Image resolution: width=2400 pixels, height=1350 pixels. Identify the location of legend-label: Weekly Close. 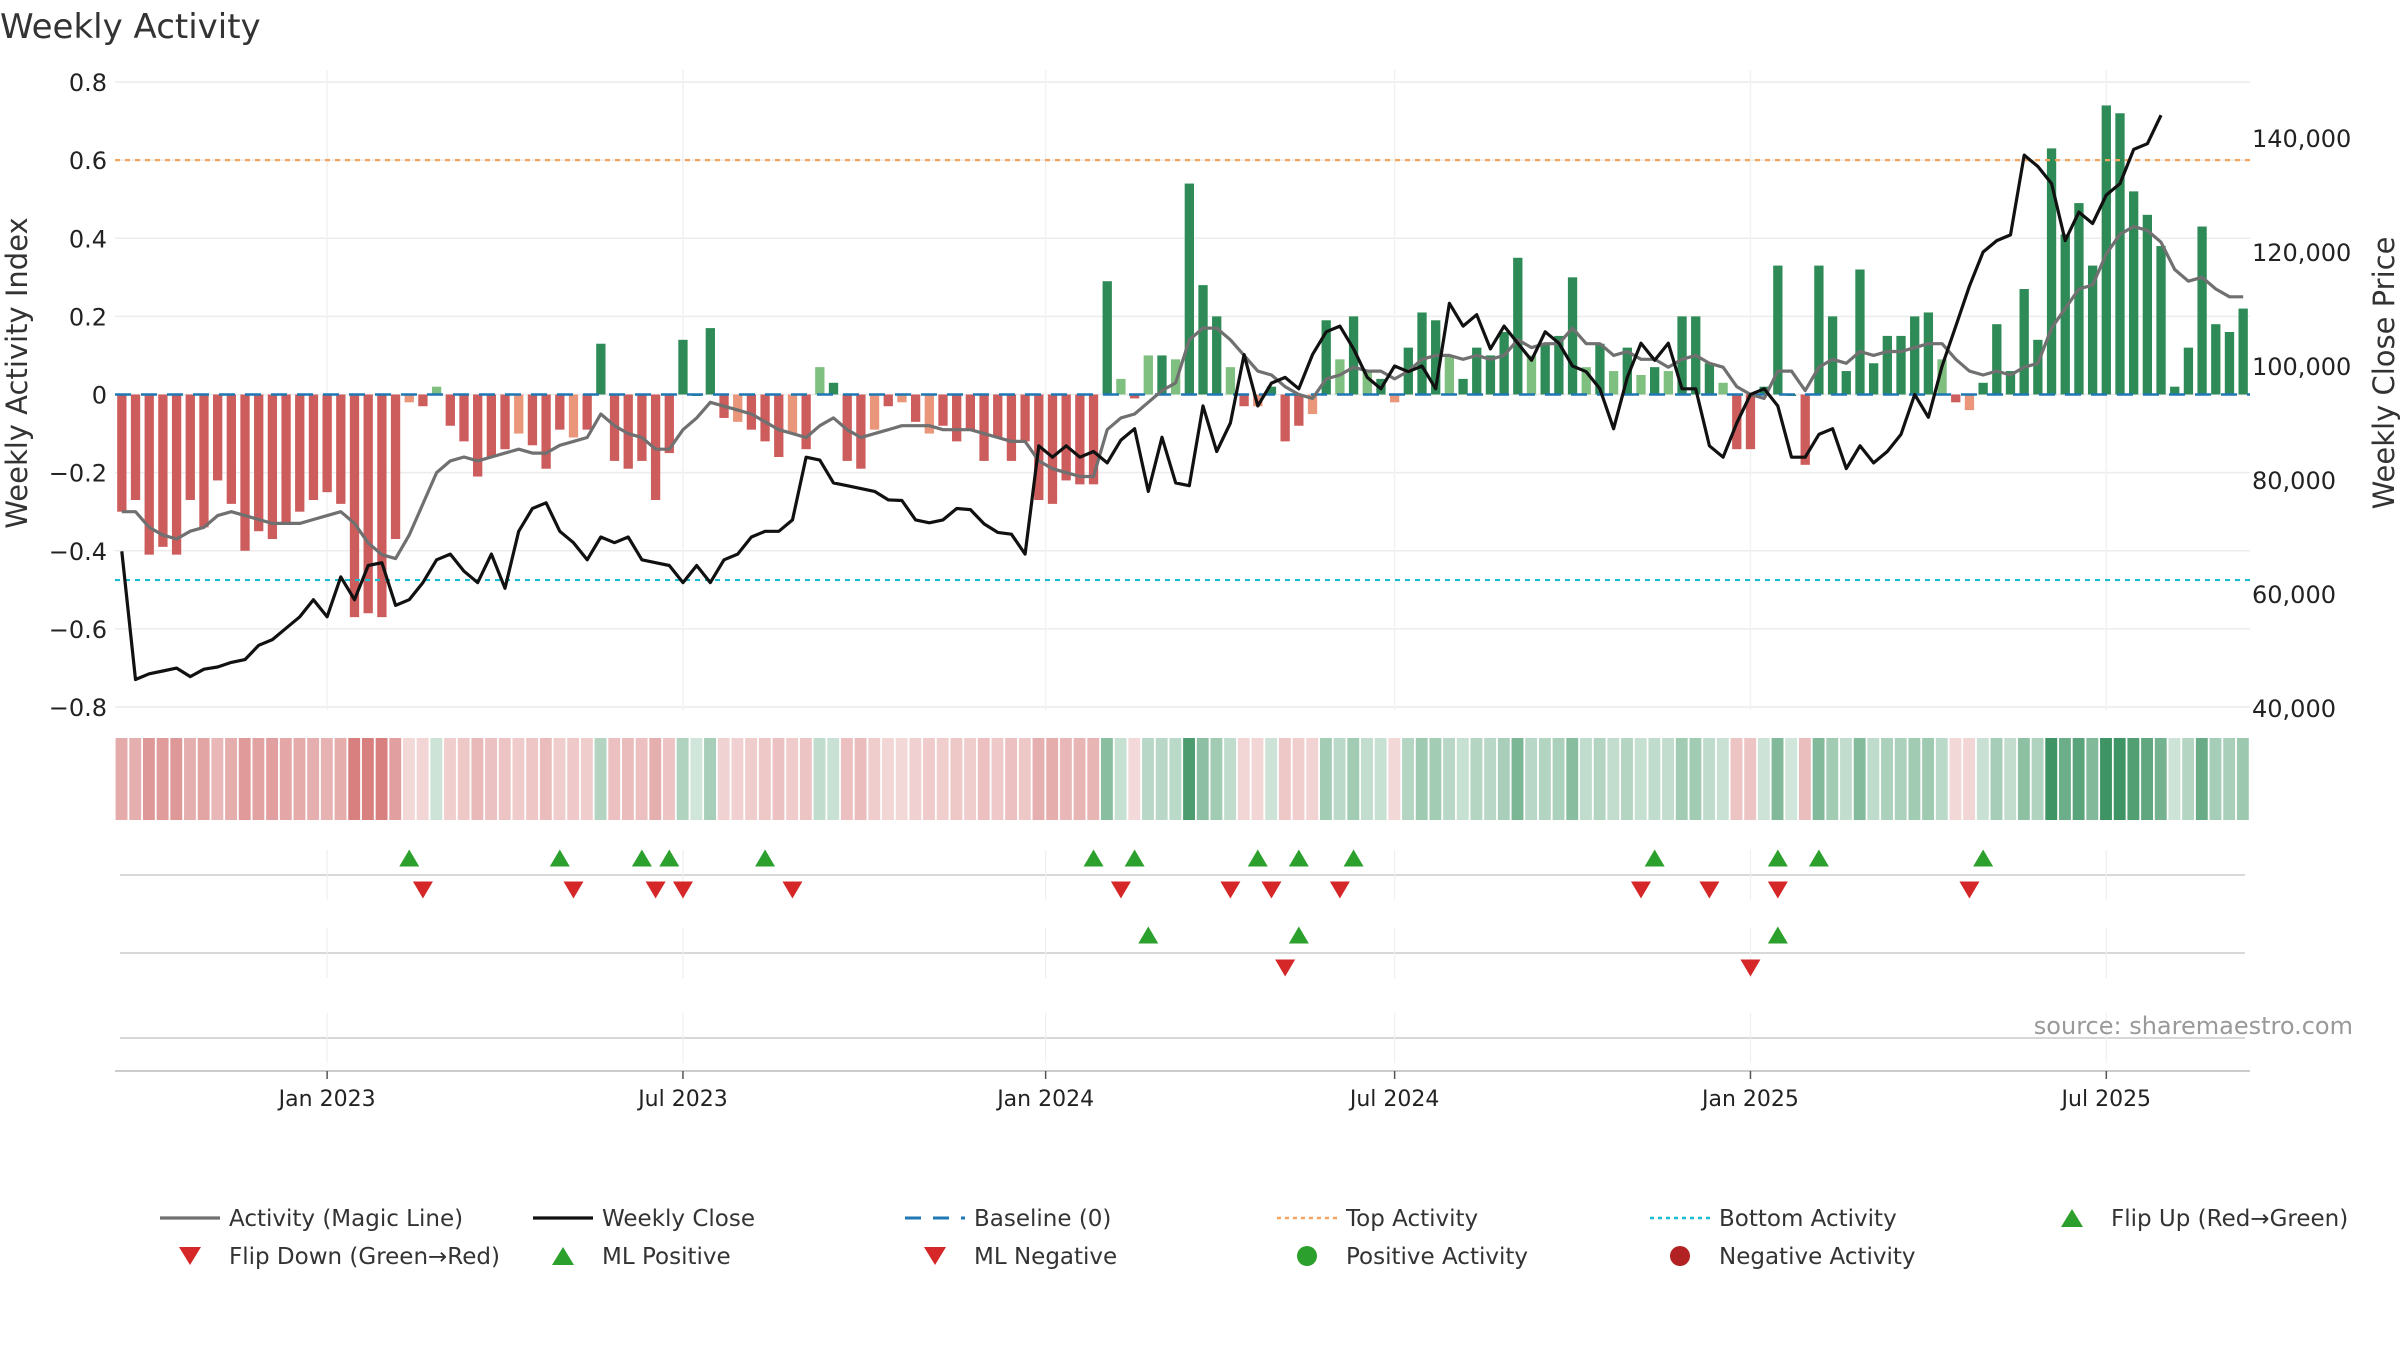
(678, 1219).